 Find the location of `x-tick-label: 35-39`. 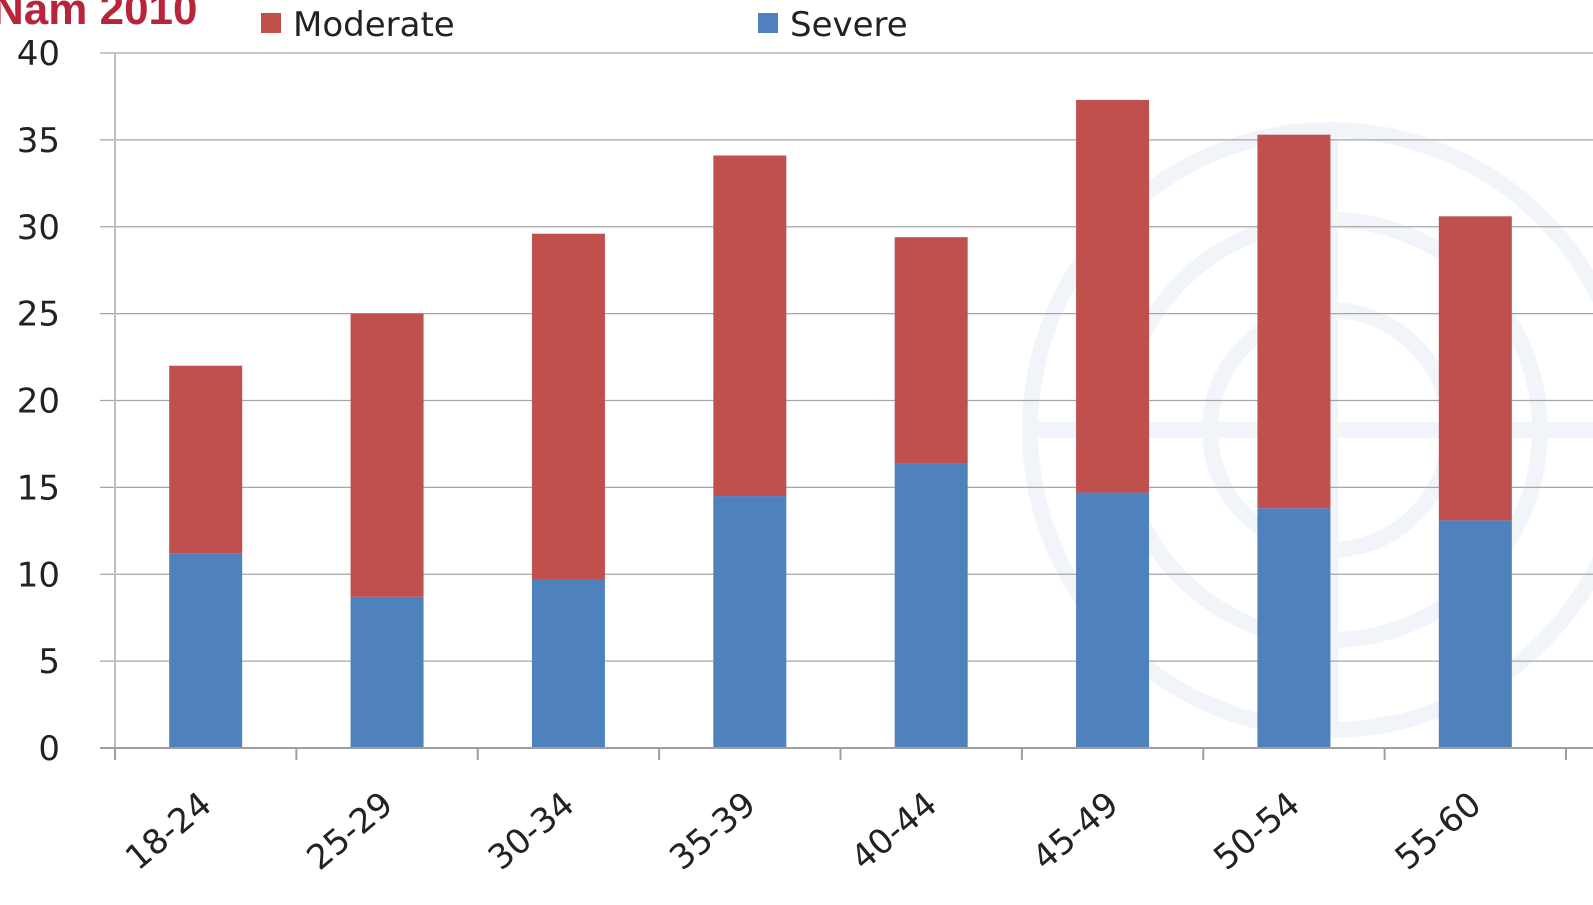

x-tick-label: 35-39 is located at coordinates (712, 831).